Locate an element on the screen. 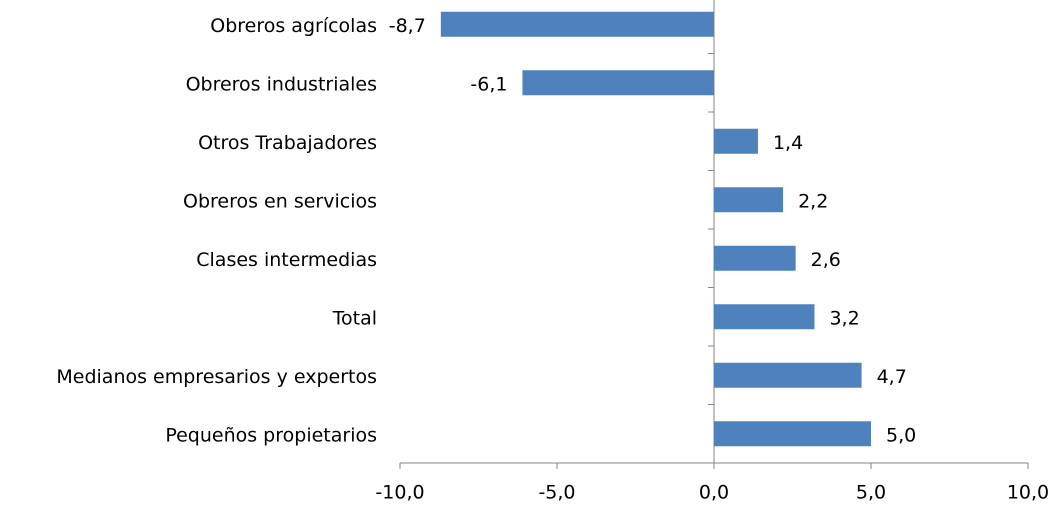 The image size is (1053, 510). value-label: 4,7 is located at coordinates (892, 377).